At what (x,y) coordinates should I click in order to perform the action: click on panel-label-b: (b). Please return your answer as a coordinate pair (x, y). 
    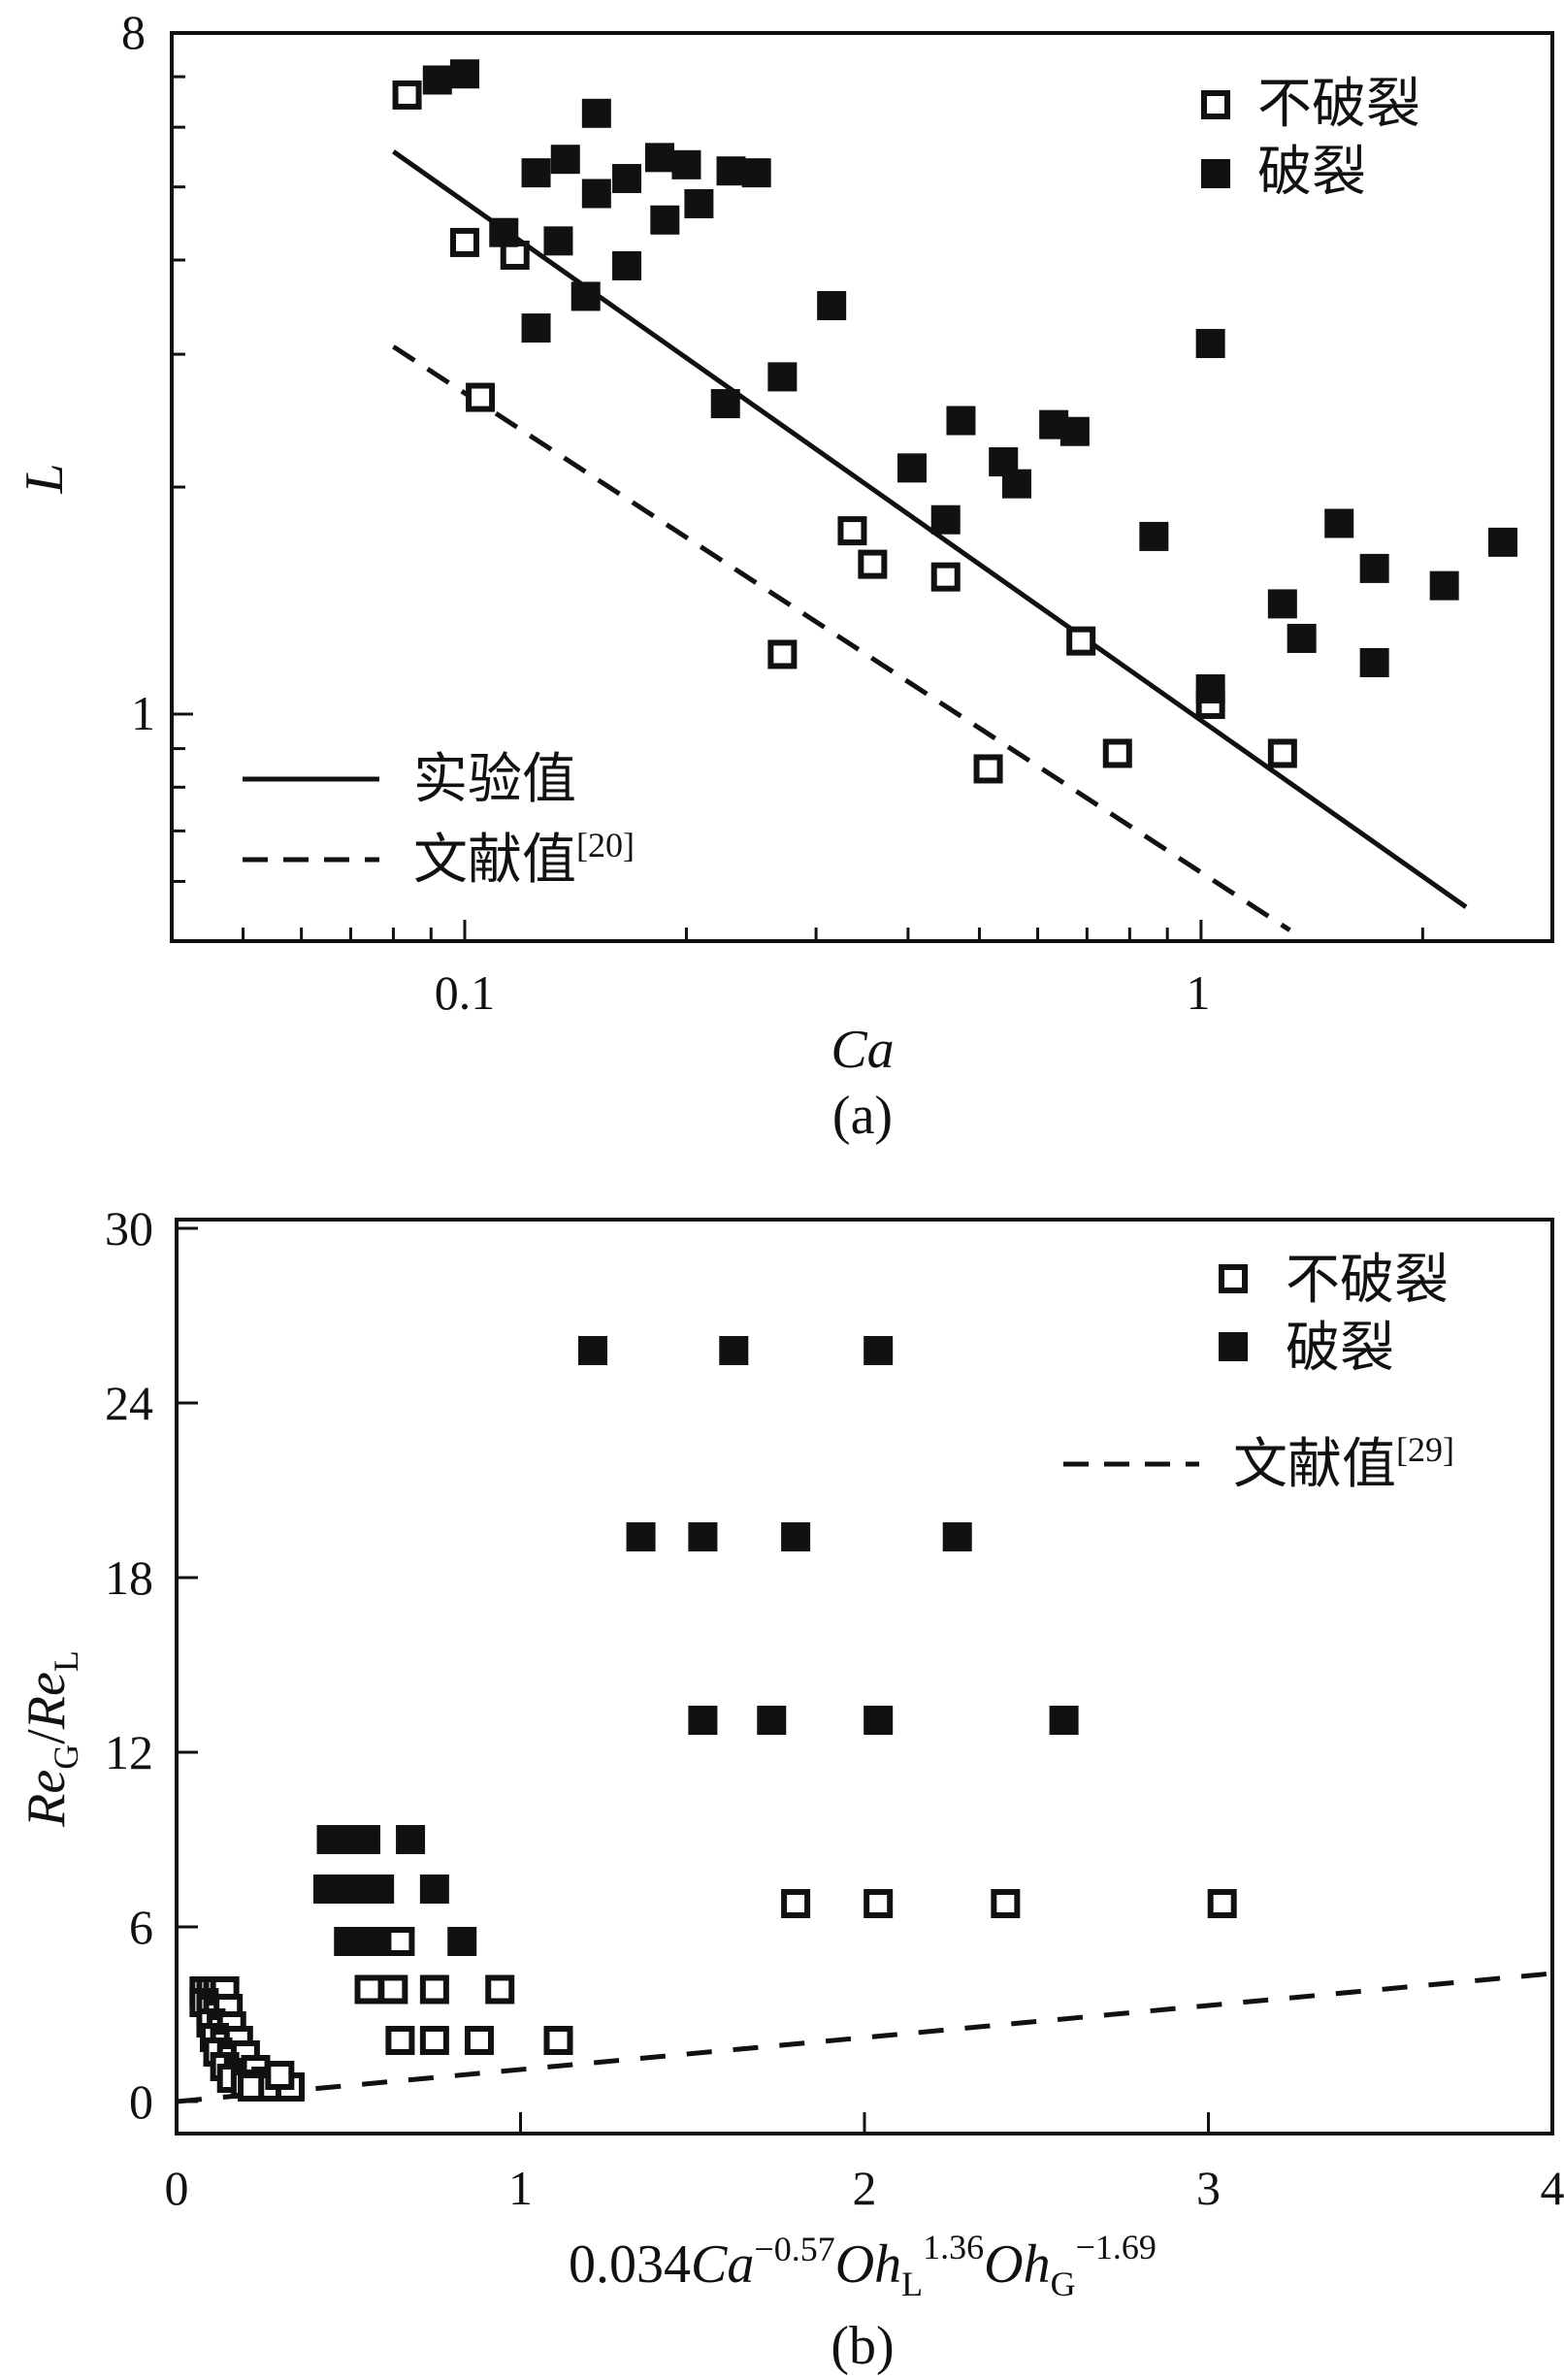
    Looking at the image, I should click on (863, 2346).